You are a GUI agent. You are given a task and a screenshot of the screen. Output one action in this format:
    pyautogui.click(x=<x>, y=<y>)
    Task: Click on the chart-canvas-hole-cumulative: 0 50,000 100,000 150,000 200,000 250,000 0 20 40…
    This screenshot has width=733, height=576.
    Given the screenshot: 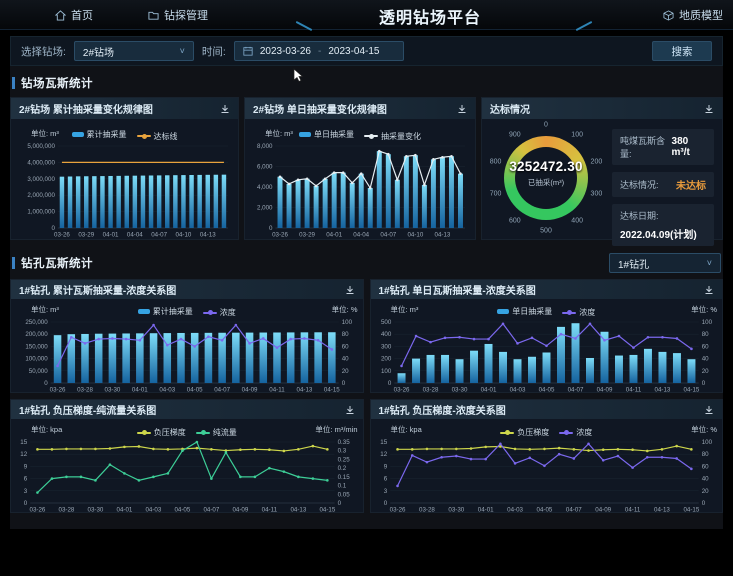 What is the action you would take?
    pyautogui.click(x=189, y=356)
    